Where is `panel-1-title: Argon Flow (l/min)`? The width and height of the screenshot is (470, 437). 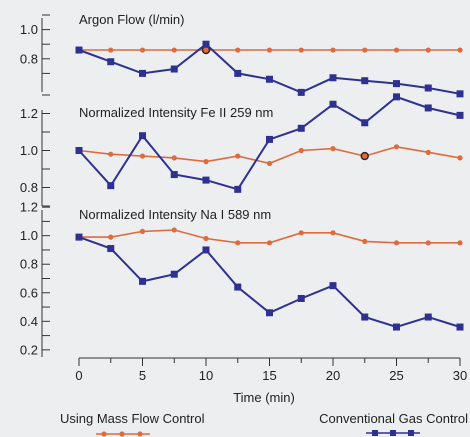
panel-1-title: Argon Flow (l/min) is located at coordinates (131, 19).